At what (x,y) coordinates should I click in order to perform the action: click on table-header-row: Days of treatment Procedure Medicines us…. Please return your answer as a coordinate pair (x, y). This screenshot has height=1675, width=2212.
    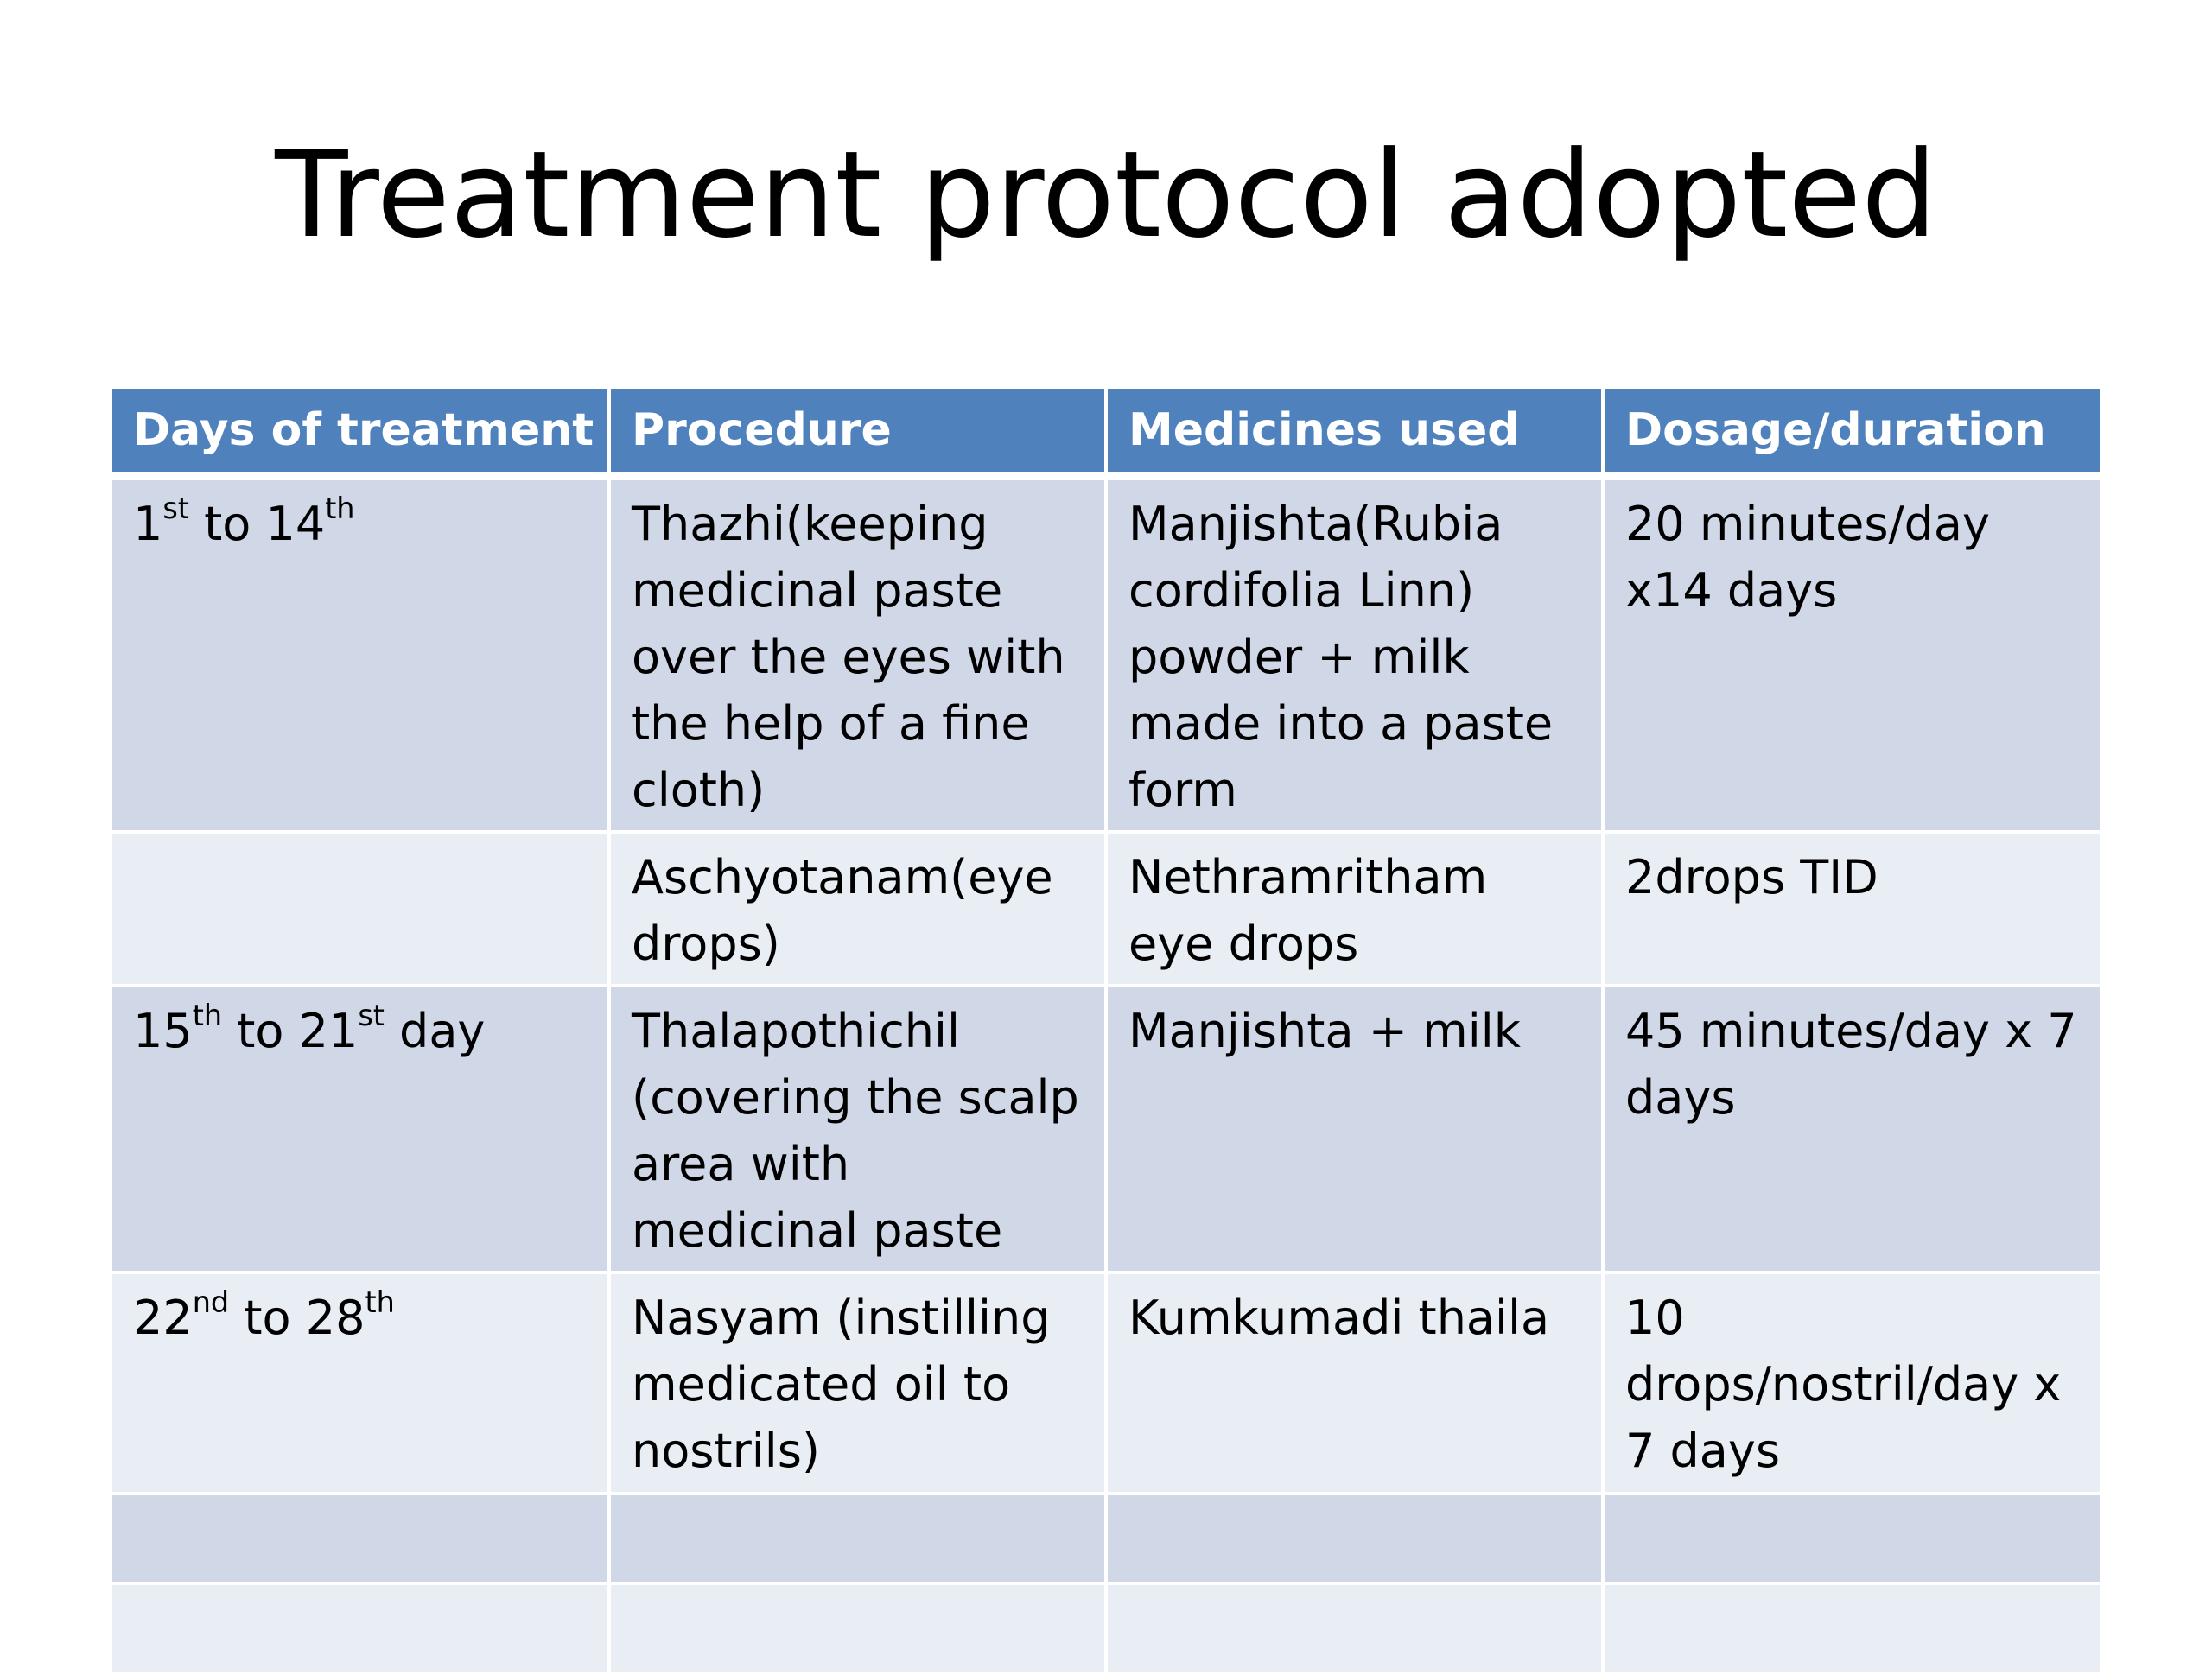
    Looking at the image, I should click on (1106, 434).